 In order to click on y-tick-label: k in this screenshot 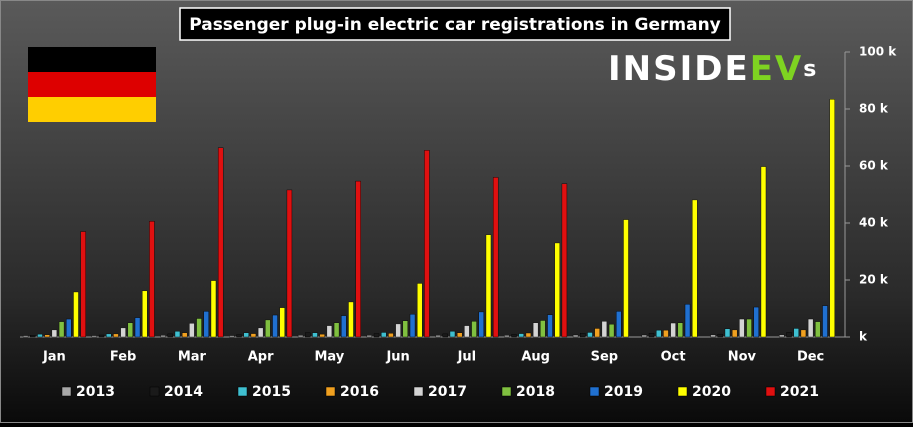, I will do `click(863, 337)`.